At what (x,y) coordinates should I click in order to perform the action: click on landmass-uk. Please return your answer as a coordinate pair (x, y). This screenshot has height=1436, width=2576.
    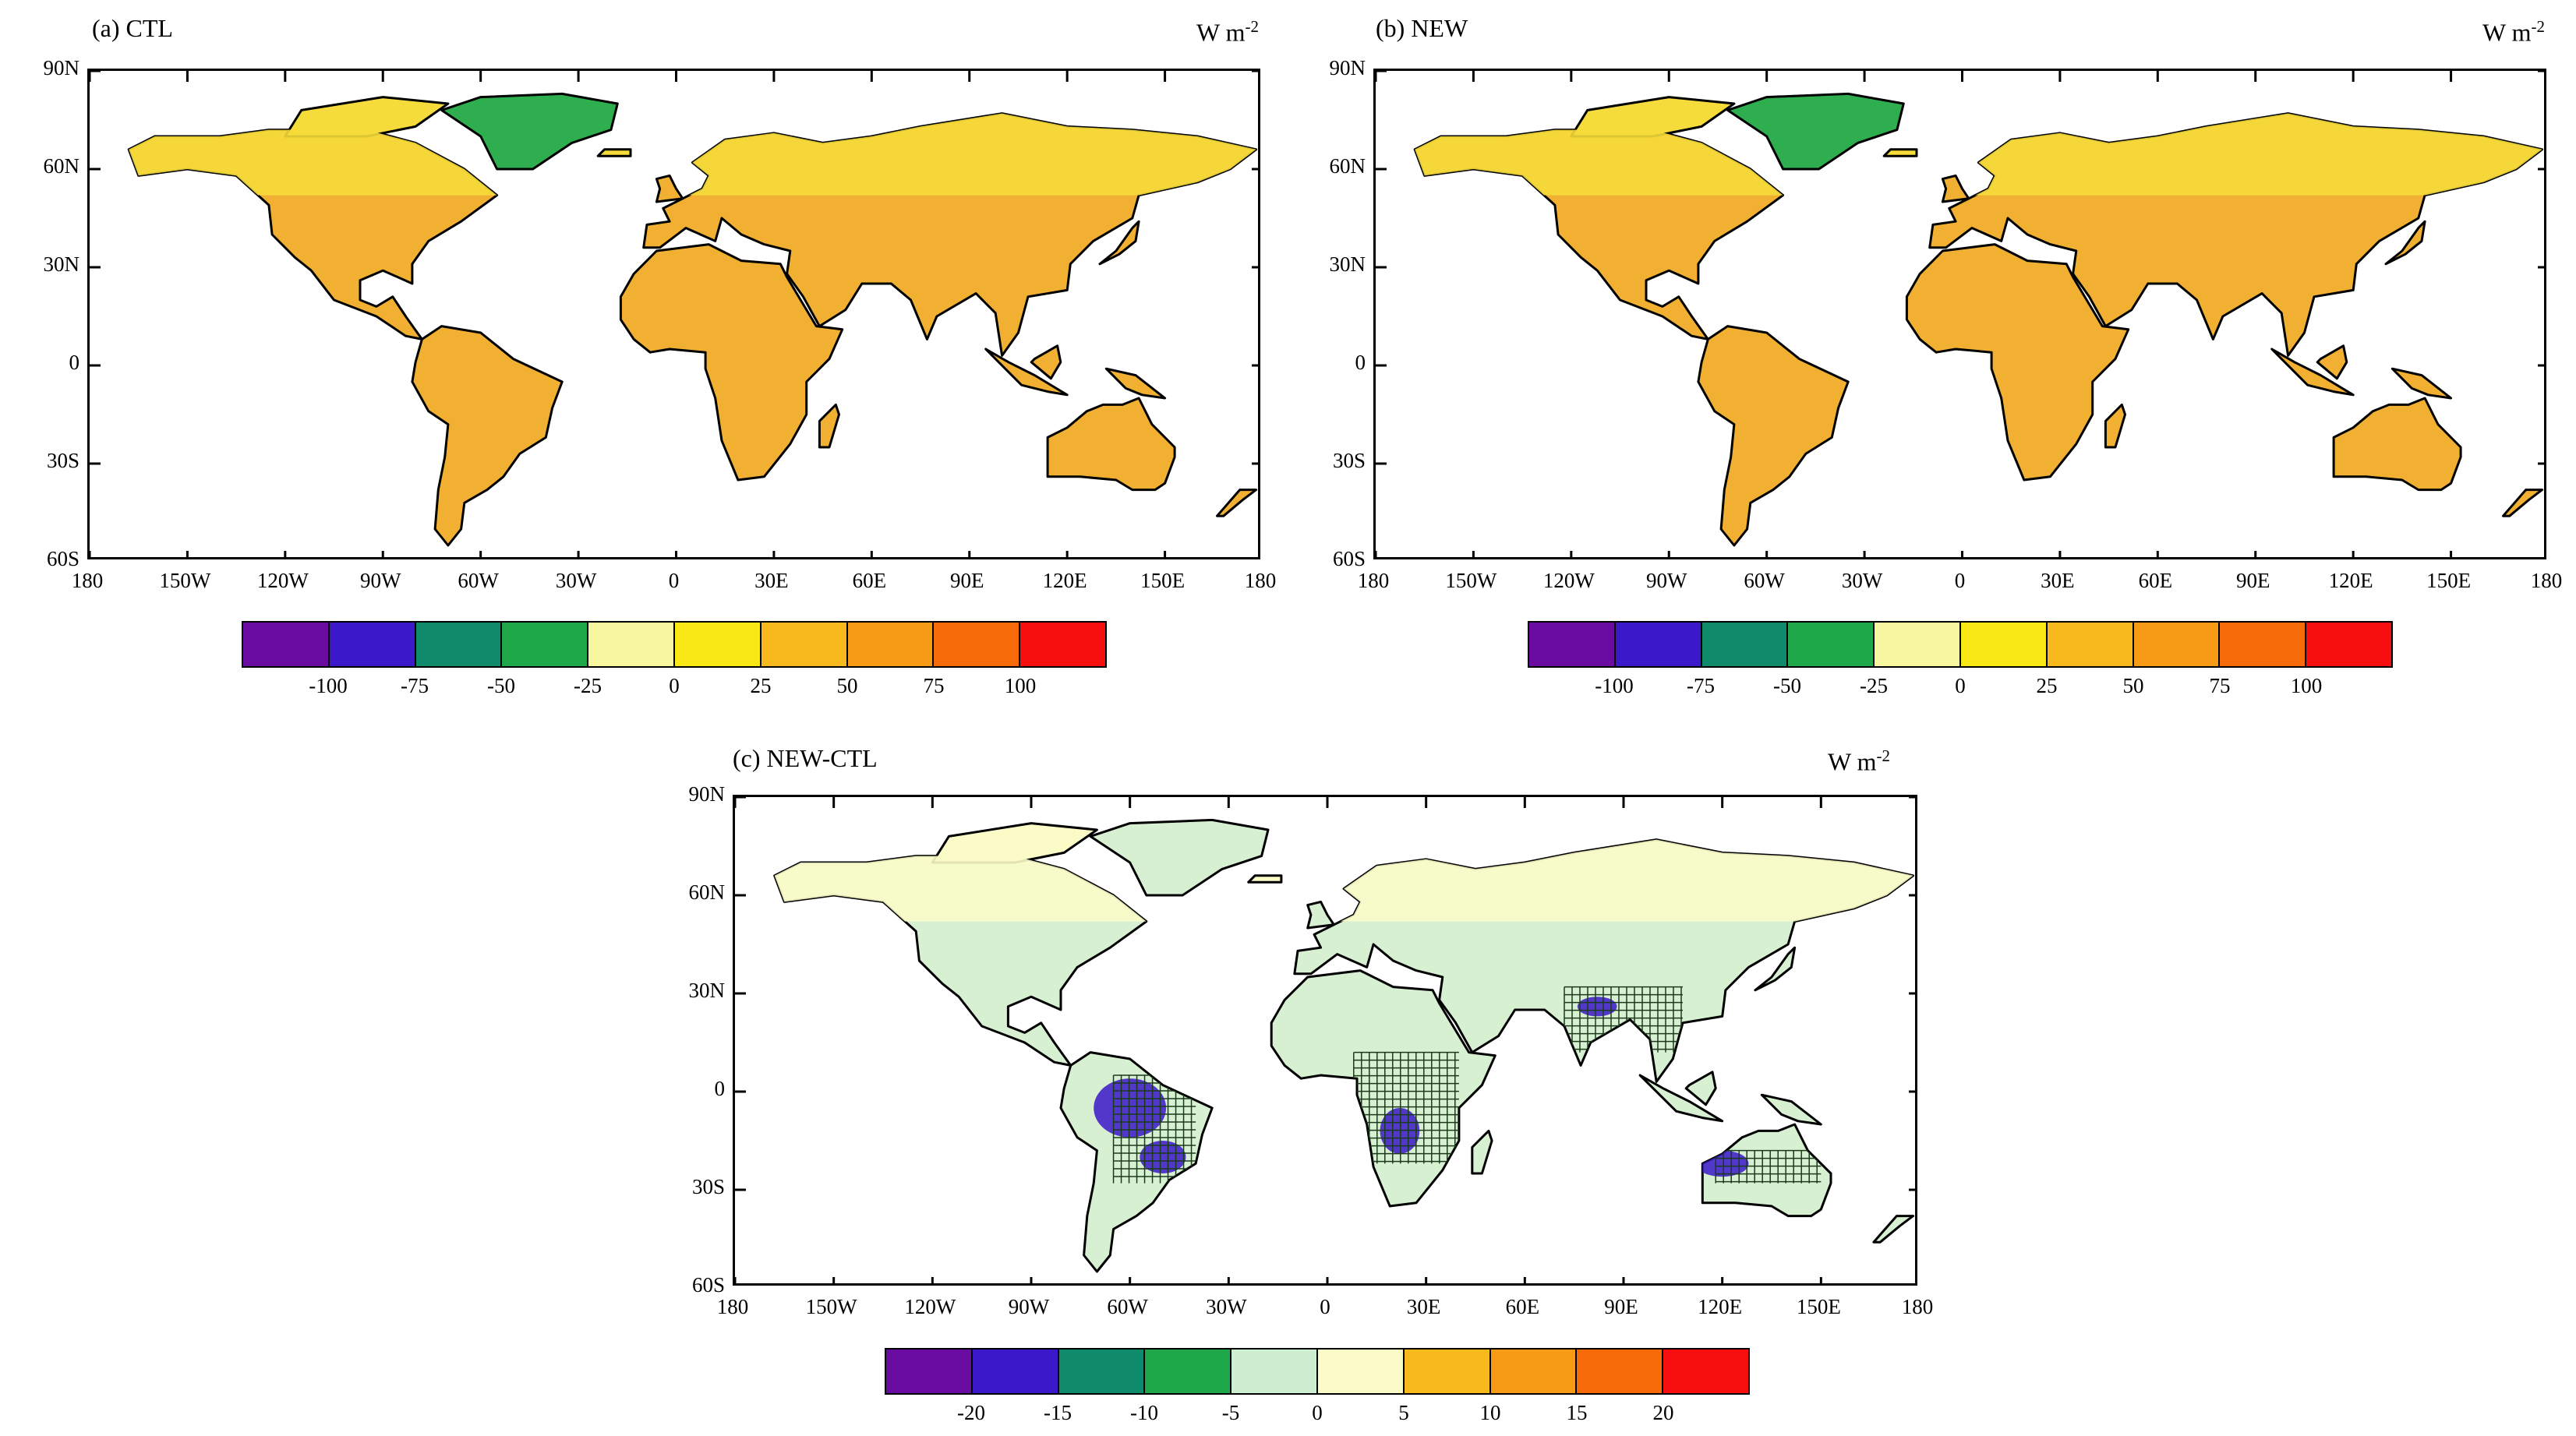
    Looking at the image, I should click on (1955, 188).